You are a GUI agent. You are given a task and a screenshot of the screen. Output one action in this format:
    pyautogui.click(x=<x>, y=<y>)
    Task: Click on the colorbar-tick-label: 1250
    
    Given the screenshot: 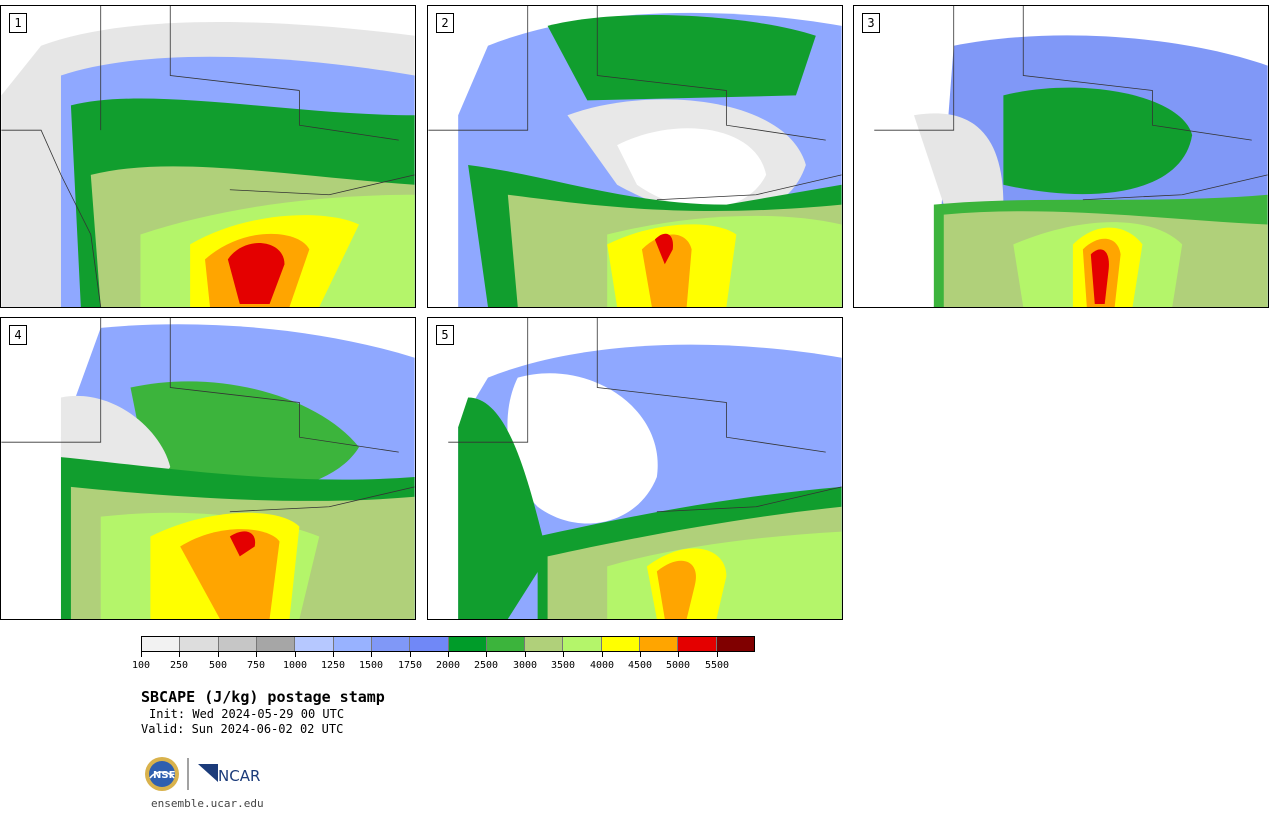 What is the action you would take?
    pyautogui.click(x=333, y=665)
    